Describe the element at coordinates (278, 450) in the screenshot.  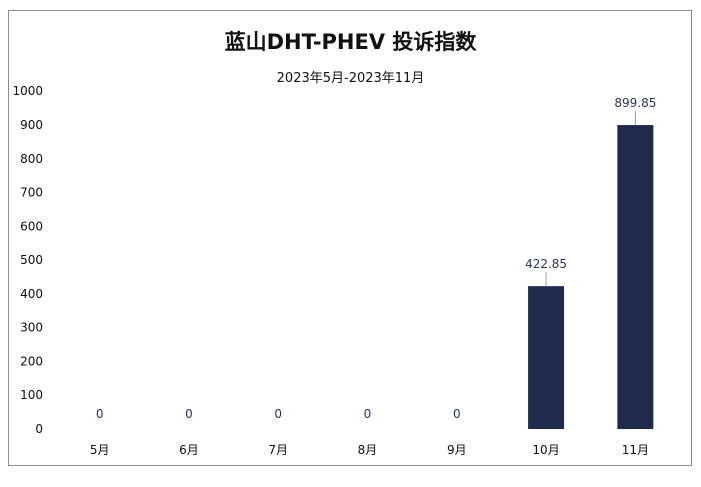
I see `x-tick-label: 7月` at that location.